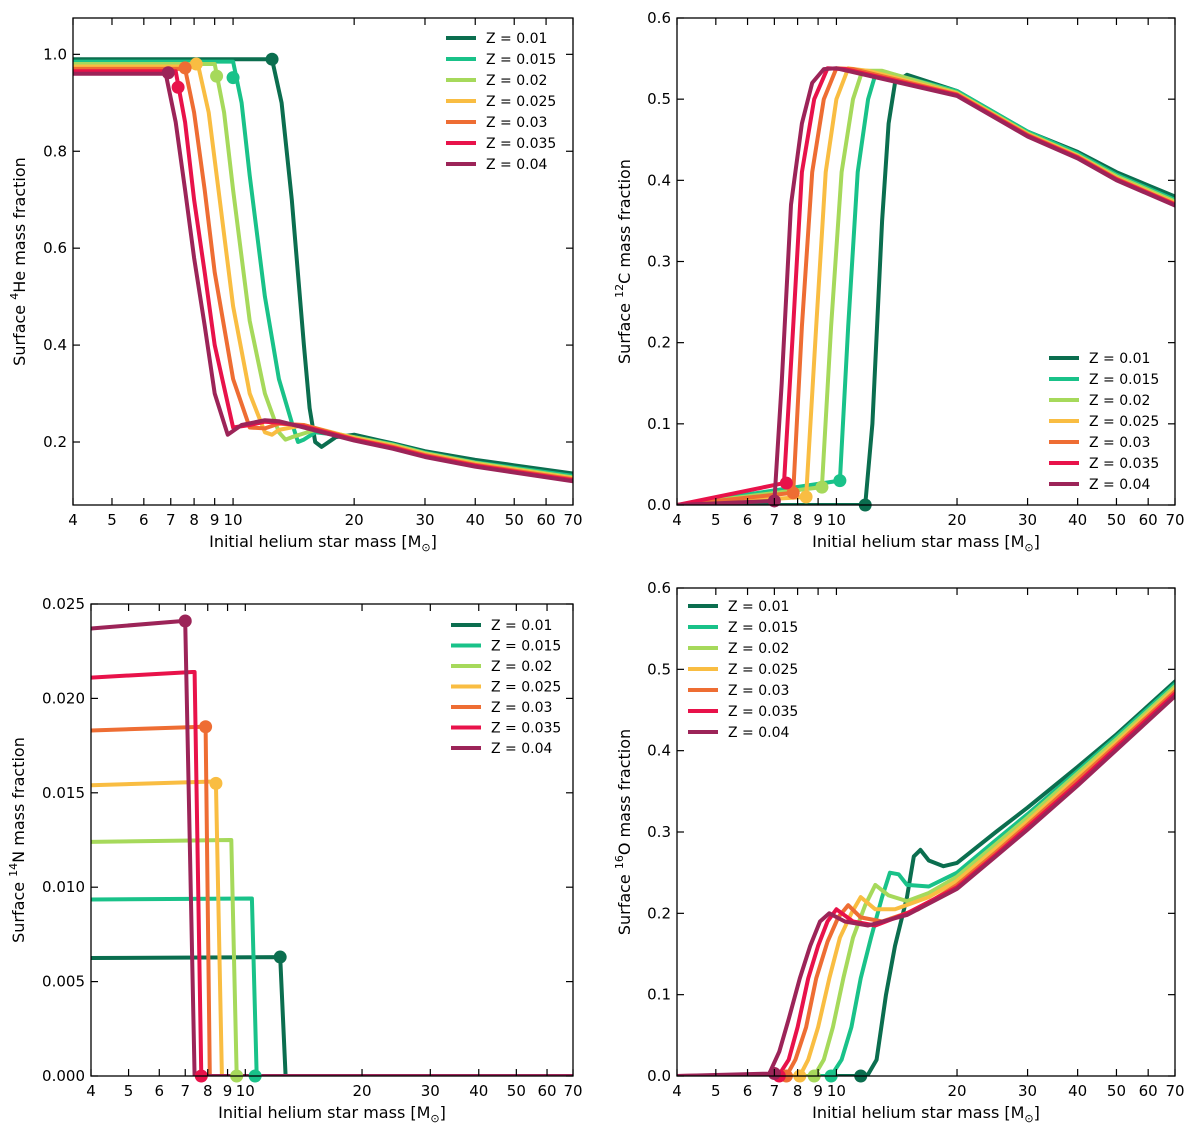 Image resolution: width=1200 pixels, height=1135 pixels. What do you see at coordinates (63, 698) in the screenshot?
I see `y-tick-label: 0.020` at bounding box center [63, 698].